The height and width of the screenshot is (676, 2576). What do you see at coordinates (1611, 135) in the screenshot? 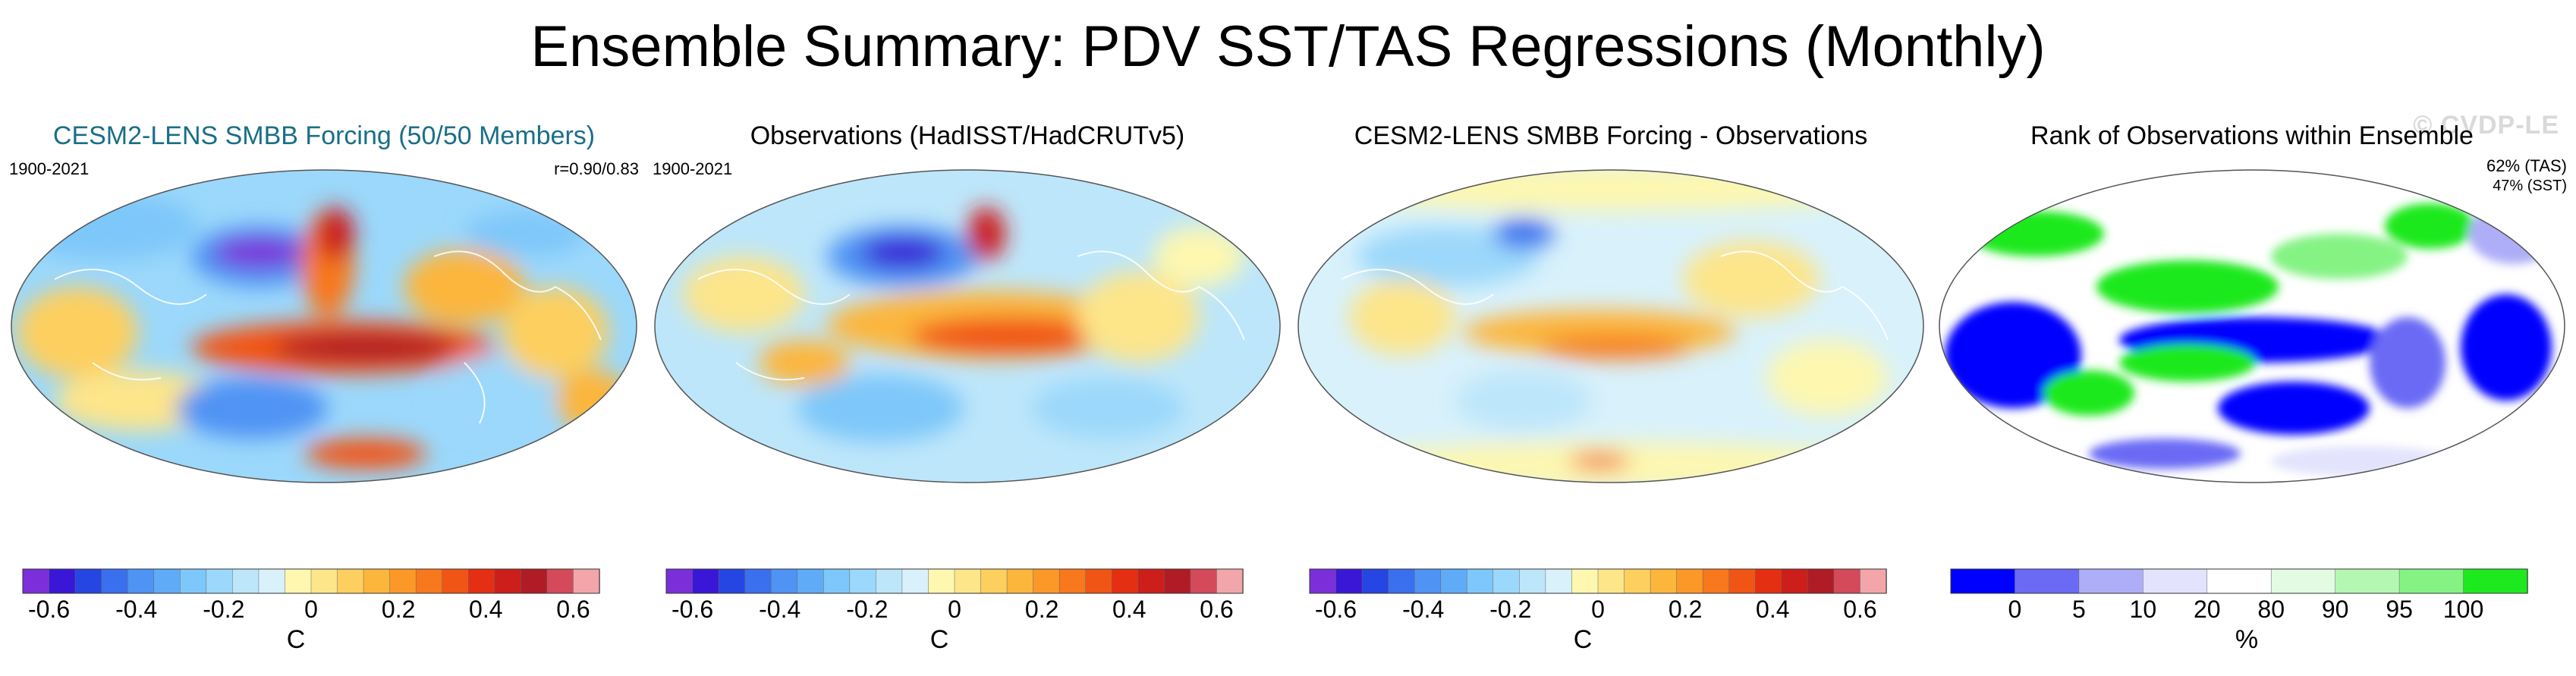
I see `panel-title: CESM2-LENS SMBB Forcing - Observations` at bounding box center [1611, 135].